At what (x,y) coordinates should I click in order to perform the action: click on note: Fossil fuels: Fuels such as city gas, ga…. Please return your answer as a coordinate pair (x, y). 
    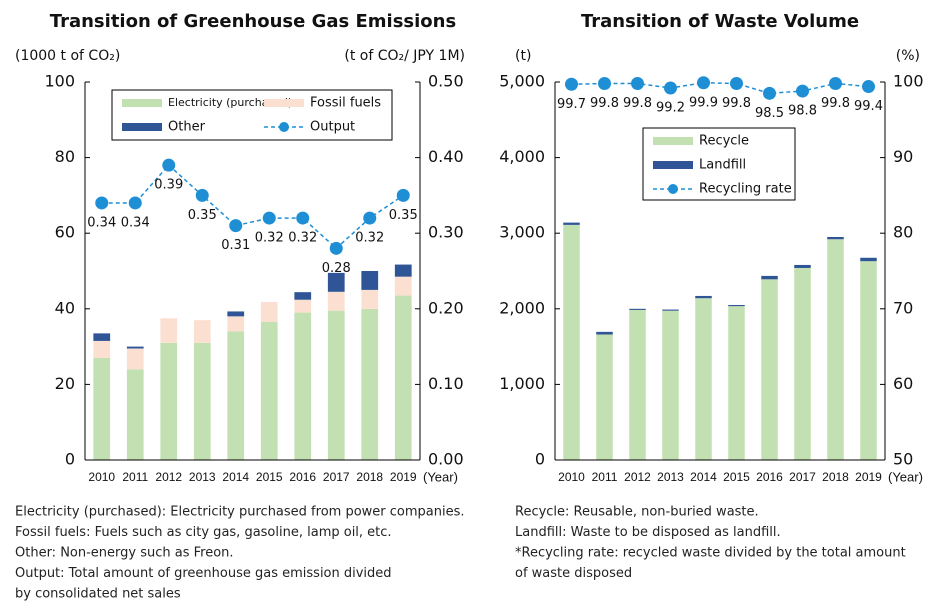
    Looking at the image, I should click on (203, 532).